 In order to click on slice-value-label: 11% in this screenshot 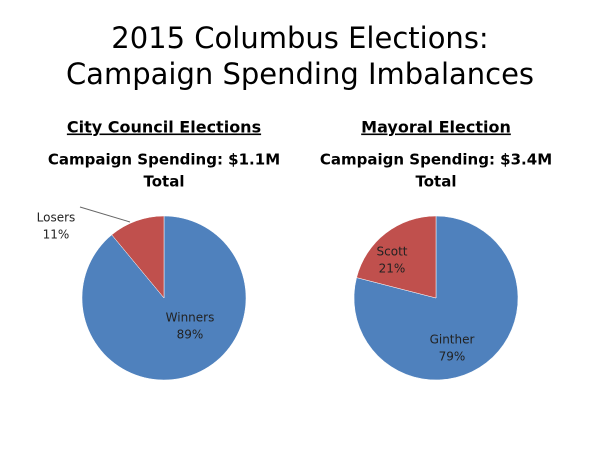, I will do `click(56, 235)`.